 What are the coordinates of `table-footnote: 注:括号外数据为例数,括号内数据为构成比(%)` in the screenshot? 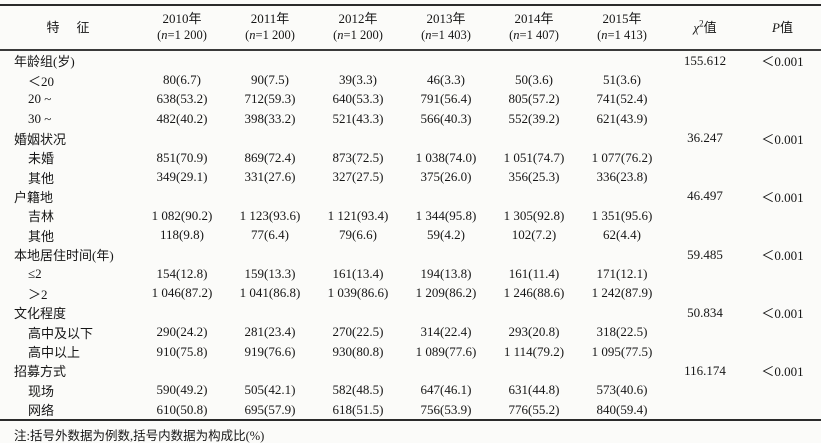 It's located at (139, 436).